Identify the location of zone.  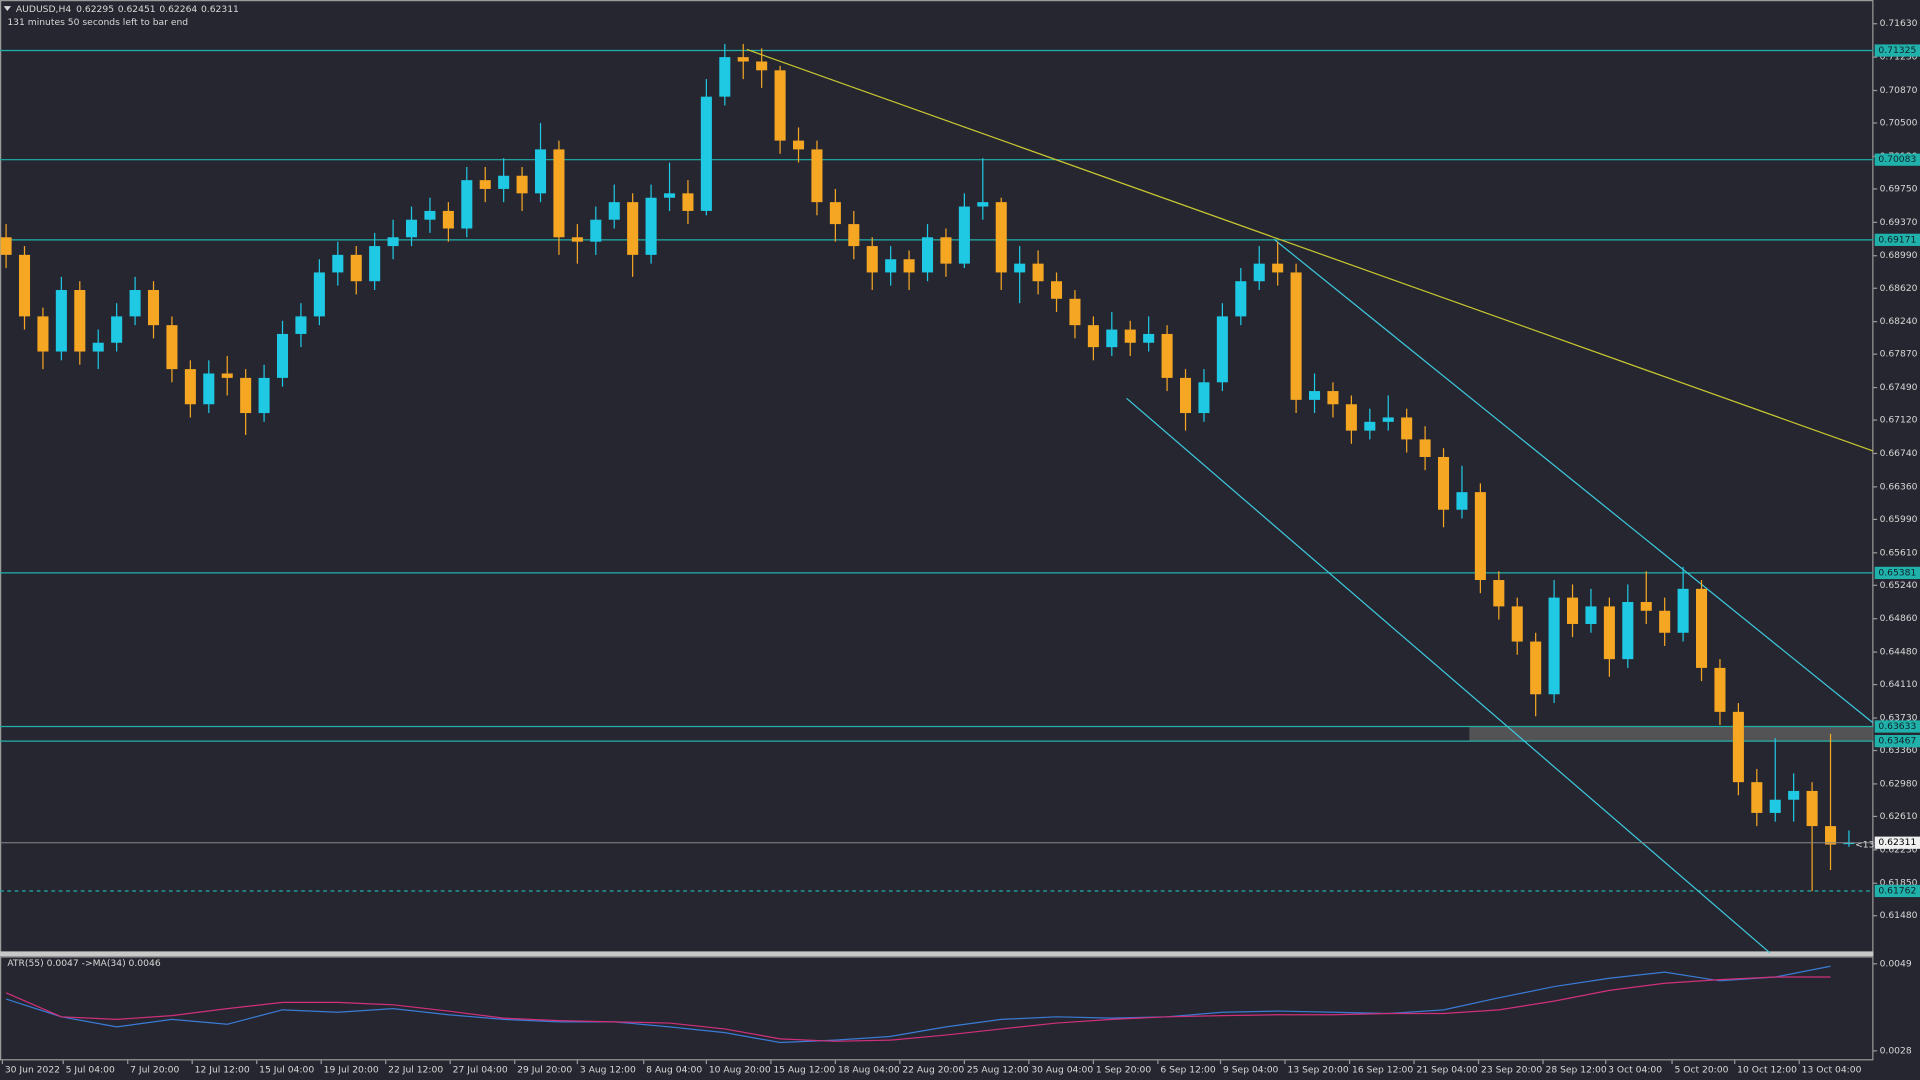
(1671, 734).